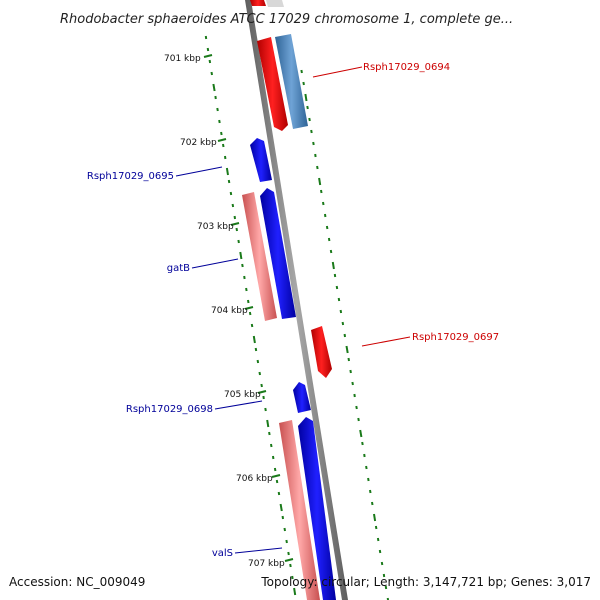  What do you see at coordinates (182, 59) in the screenshot?
I see `kbp-label-701: 701 kbp` at bounding box center [182, 59].